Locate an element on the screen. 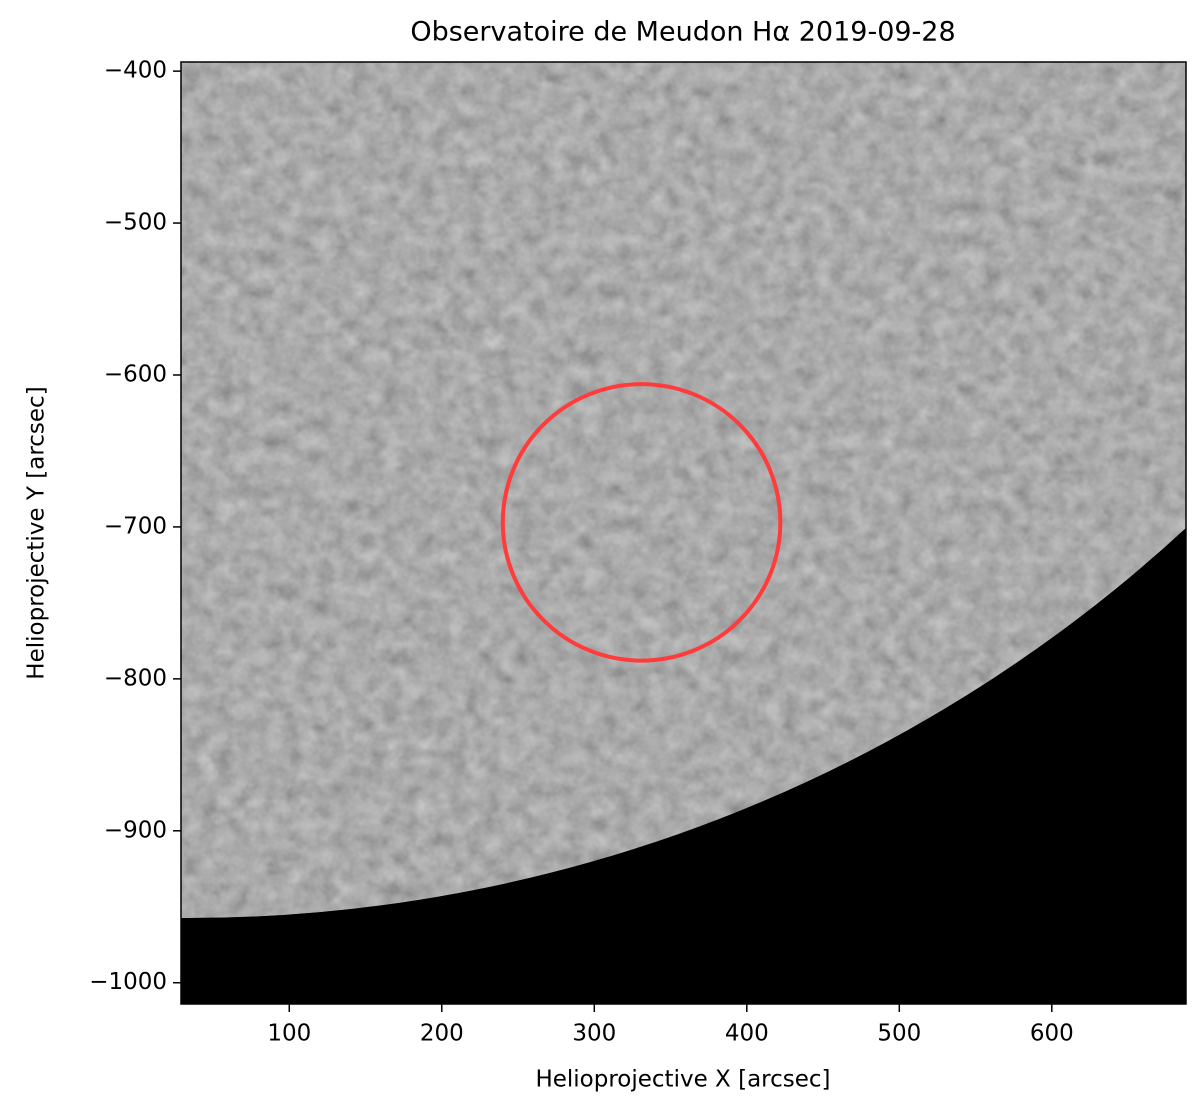 This screenshot has width=1200, height=1113. chart-title: Observatoire de Meudon Hα 2019-09-28 is located at coordinates (682, 32).